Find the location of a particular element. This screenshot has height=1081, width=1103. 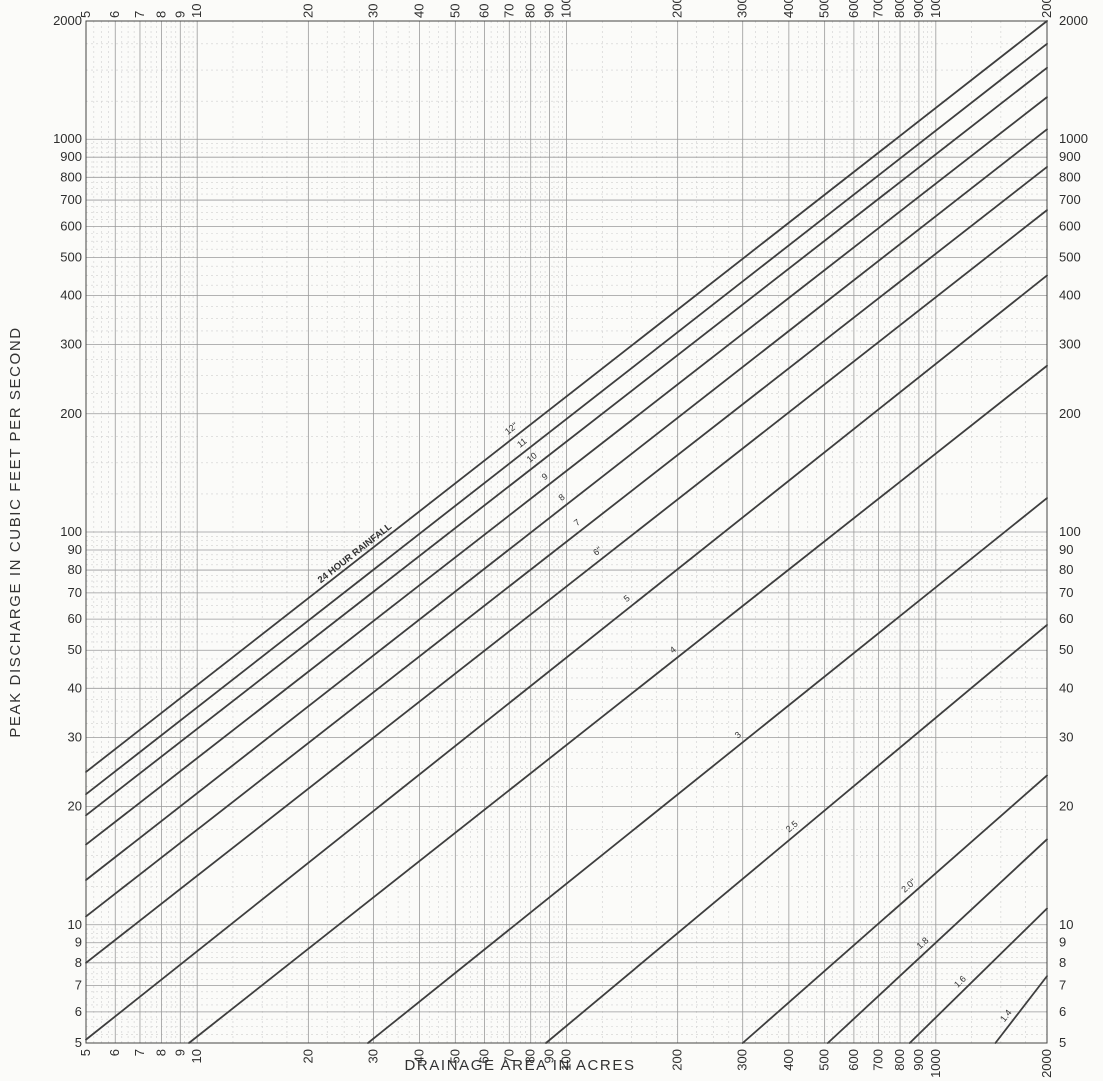

x-tick-label-top: 50 is located at coordinates (454, 11).